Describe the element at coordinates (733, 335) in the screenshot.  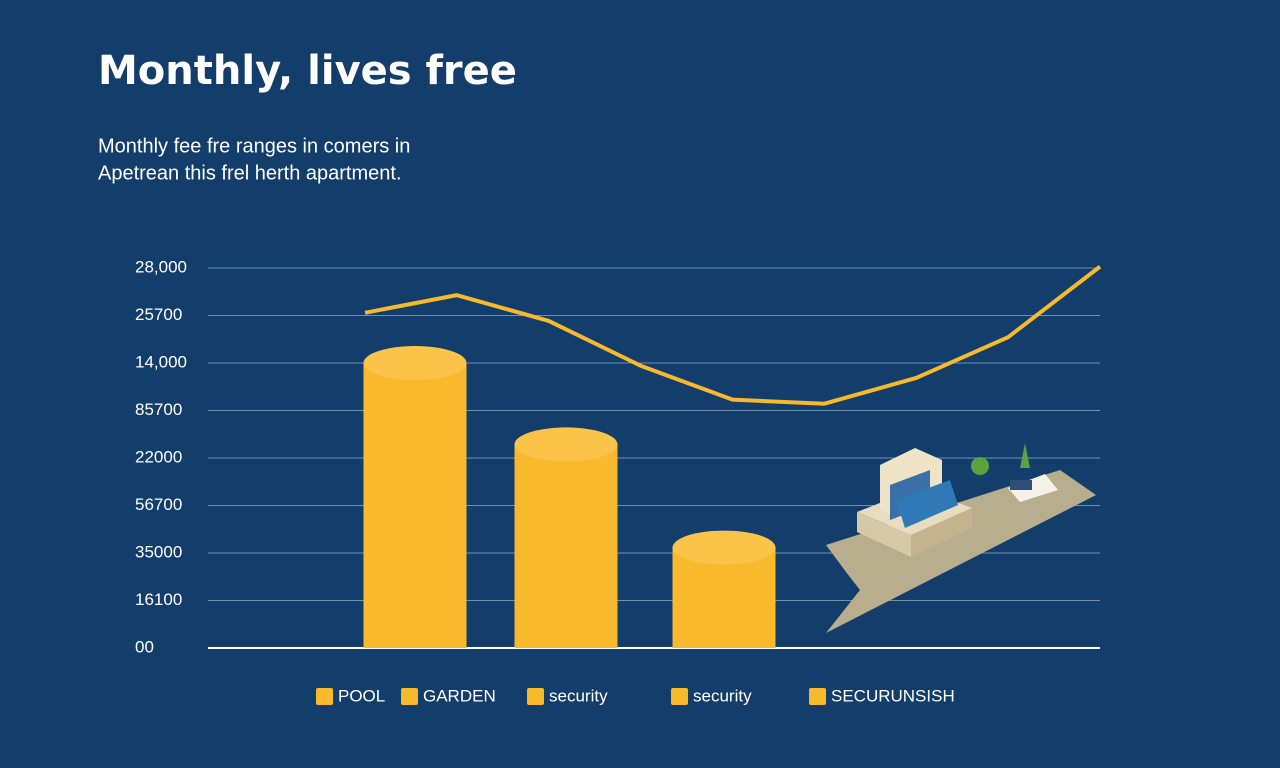
I see `line` at that location.